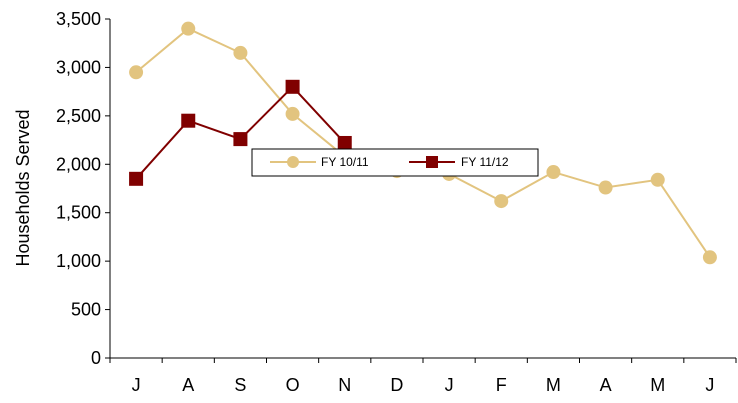  Describe the element at coordinates (78, 67) in the screenshot. I see `y-tick-label: 3,000` at that location.